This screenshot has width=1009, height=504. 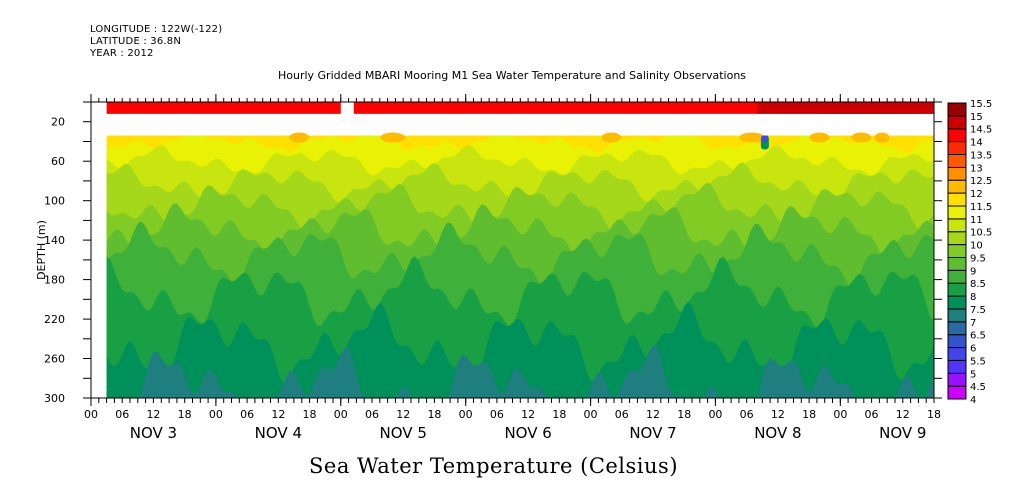 I want to click on x-day-label: NOV 9, so click(x=902, y=433).